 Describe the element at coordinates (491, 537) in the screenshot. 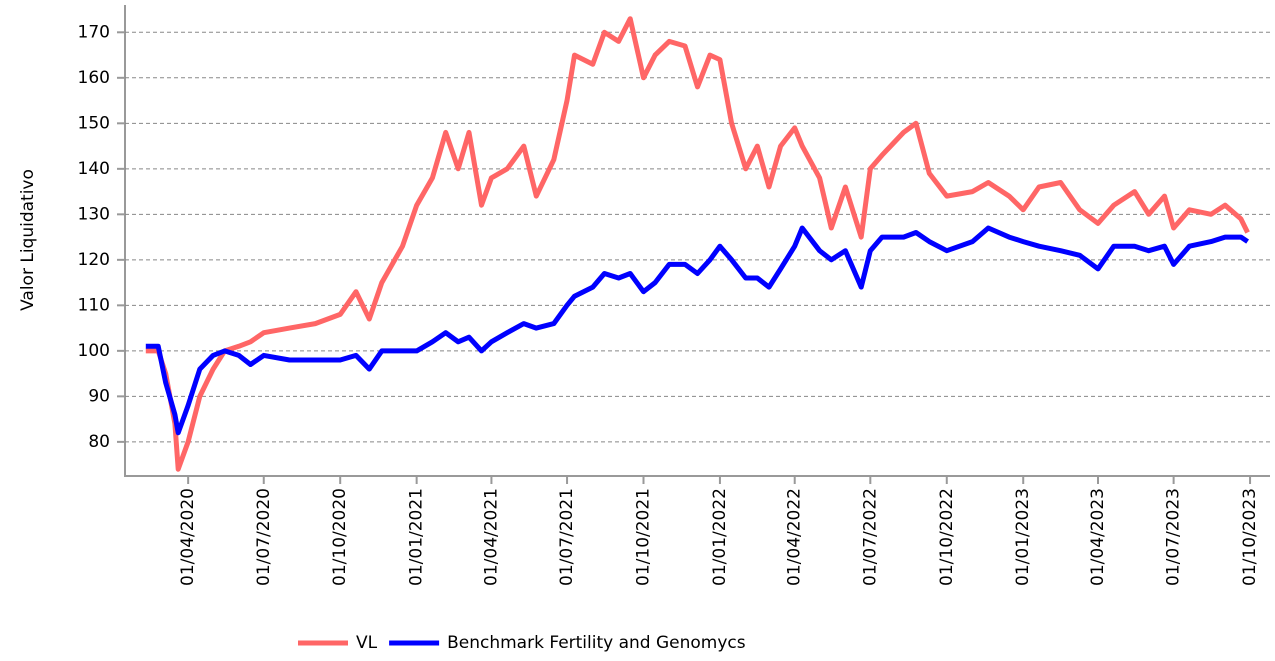

I see `x-tick-label: 01/04/2021` at that location.